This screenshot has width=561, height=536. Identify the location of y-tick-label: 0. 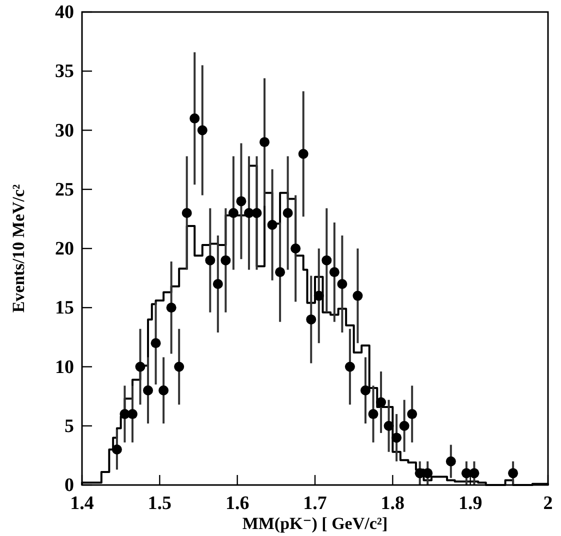
(69, 485).